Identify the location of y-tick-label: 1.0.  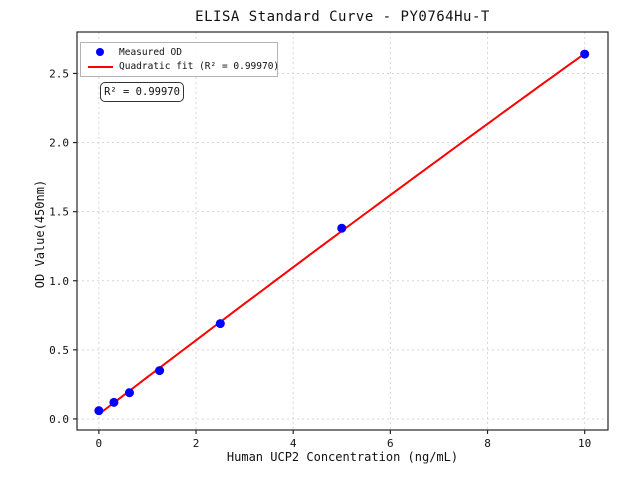
(59, 281).